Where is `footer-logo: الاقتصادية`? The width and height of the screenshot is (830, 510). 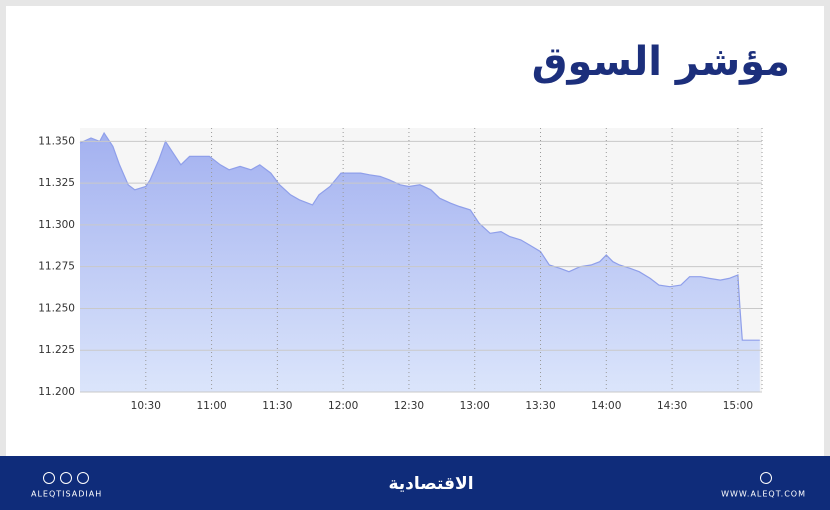
footer-logo: الاقتصادية is located at coordinates (430, 484).